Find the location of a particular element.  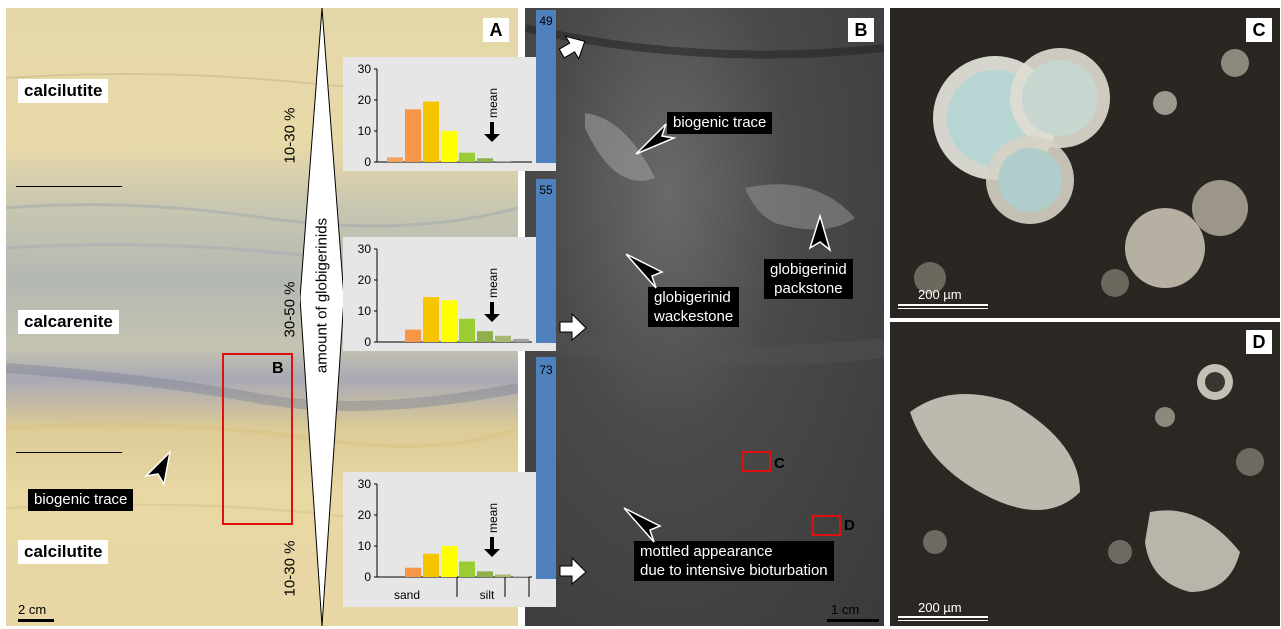

histogram-chart-top: 0 10 20 30 mean is located at coordinates (445, 115).